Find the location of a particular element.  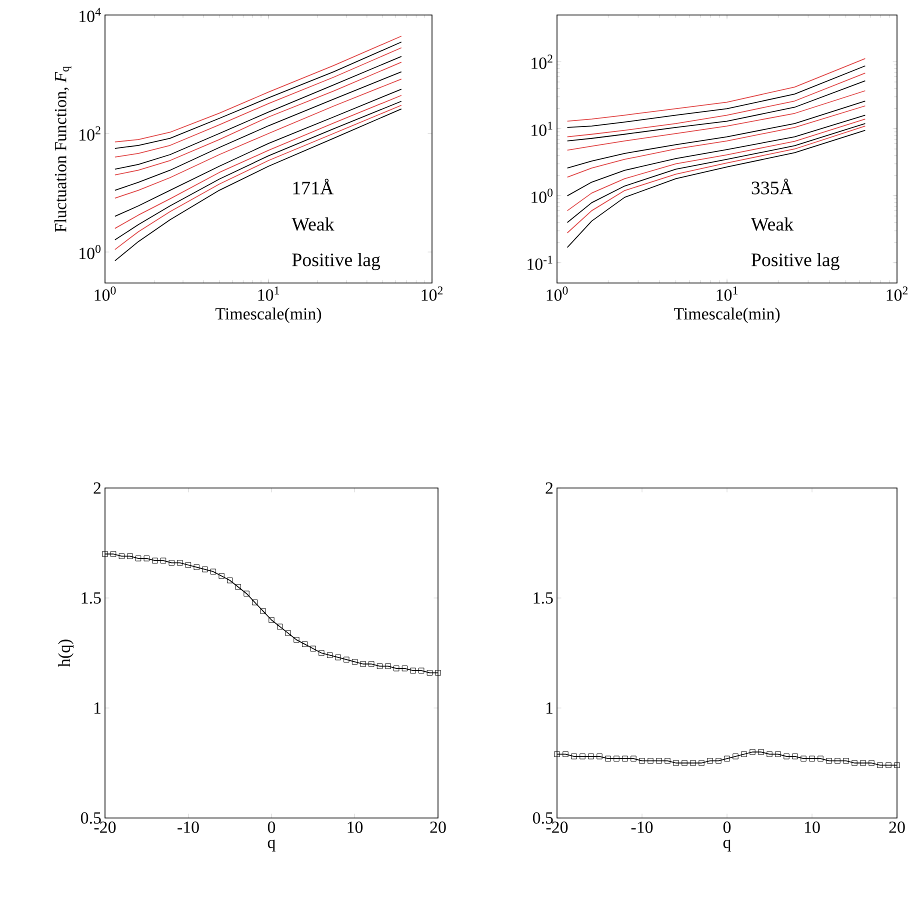

x-axis-title: q is located at coordinates (272, 846).